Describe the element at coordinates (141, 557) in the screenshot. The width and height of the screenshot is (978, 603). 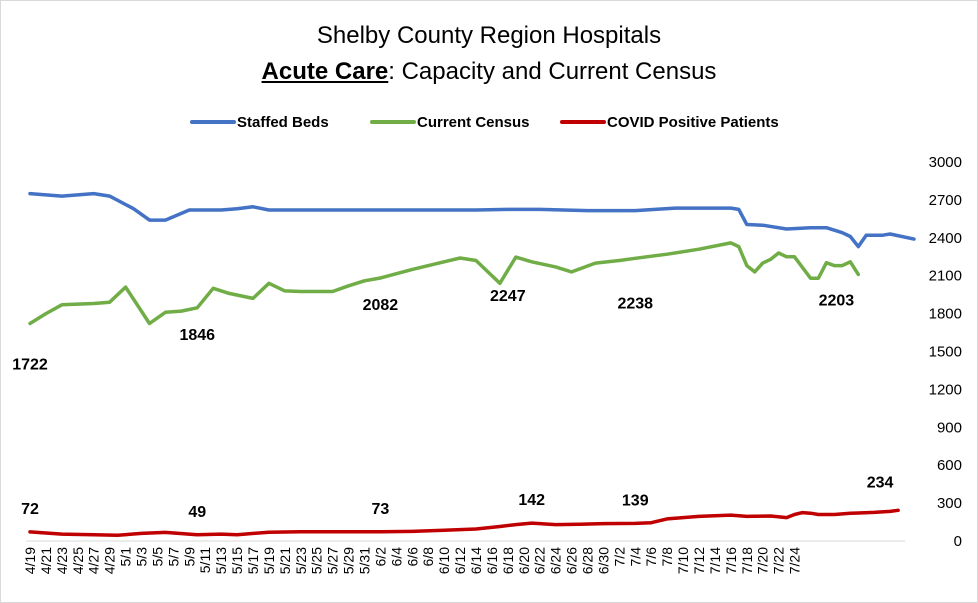
I see `x-tick-label: 5/3` at that location.